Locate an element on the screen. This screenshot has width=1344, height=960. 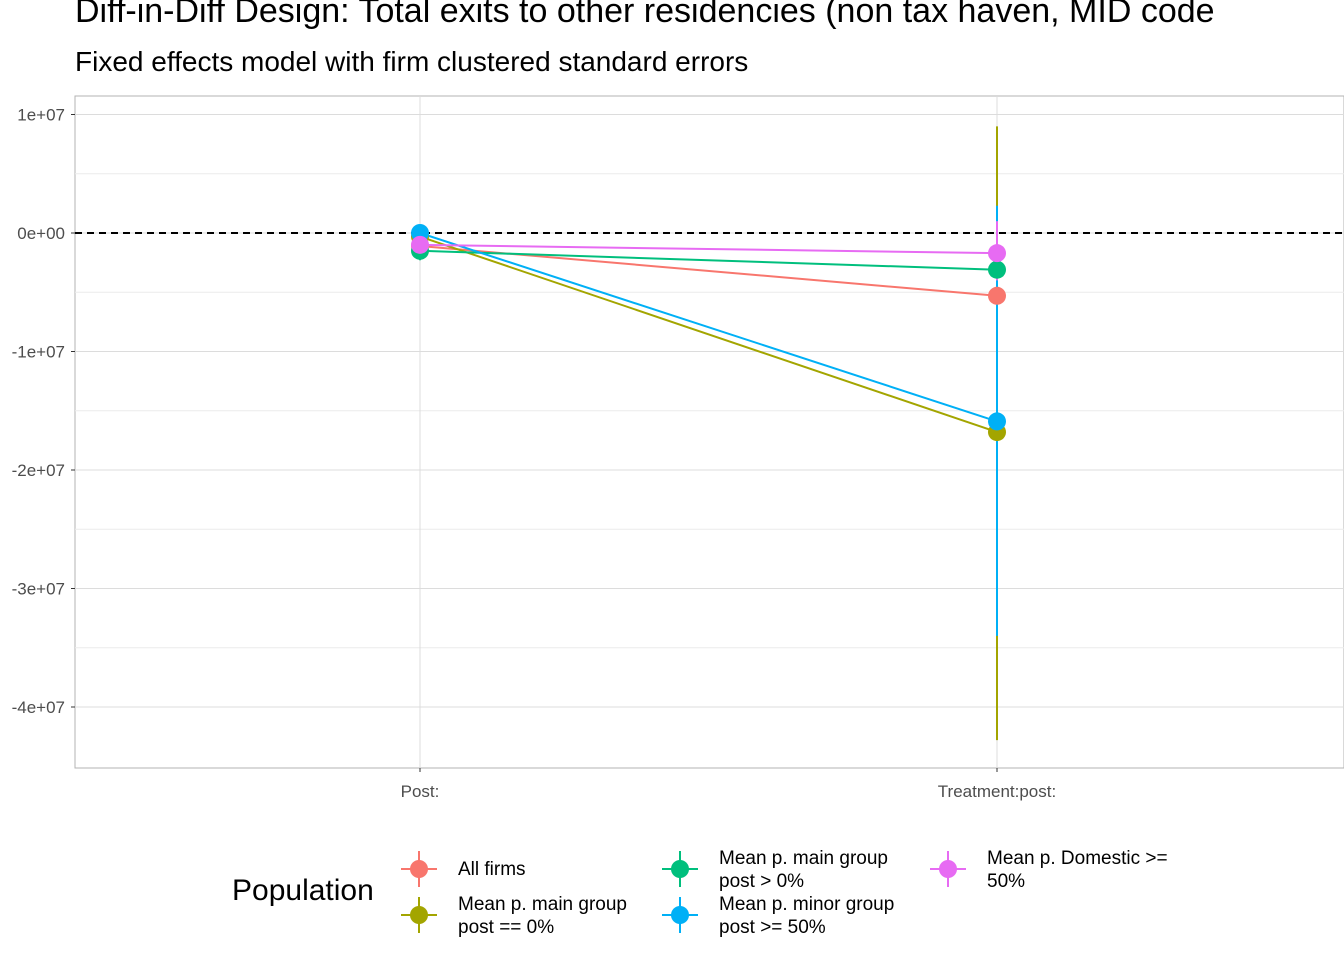
legend-label: Mean p. Domestic >= 50% is located at coordinates (1077, 870).